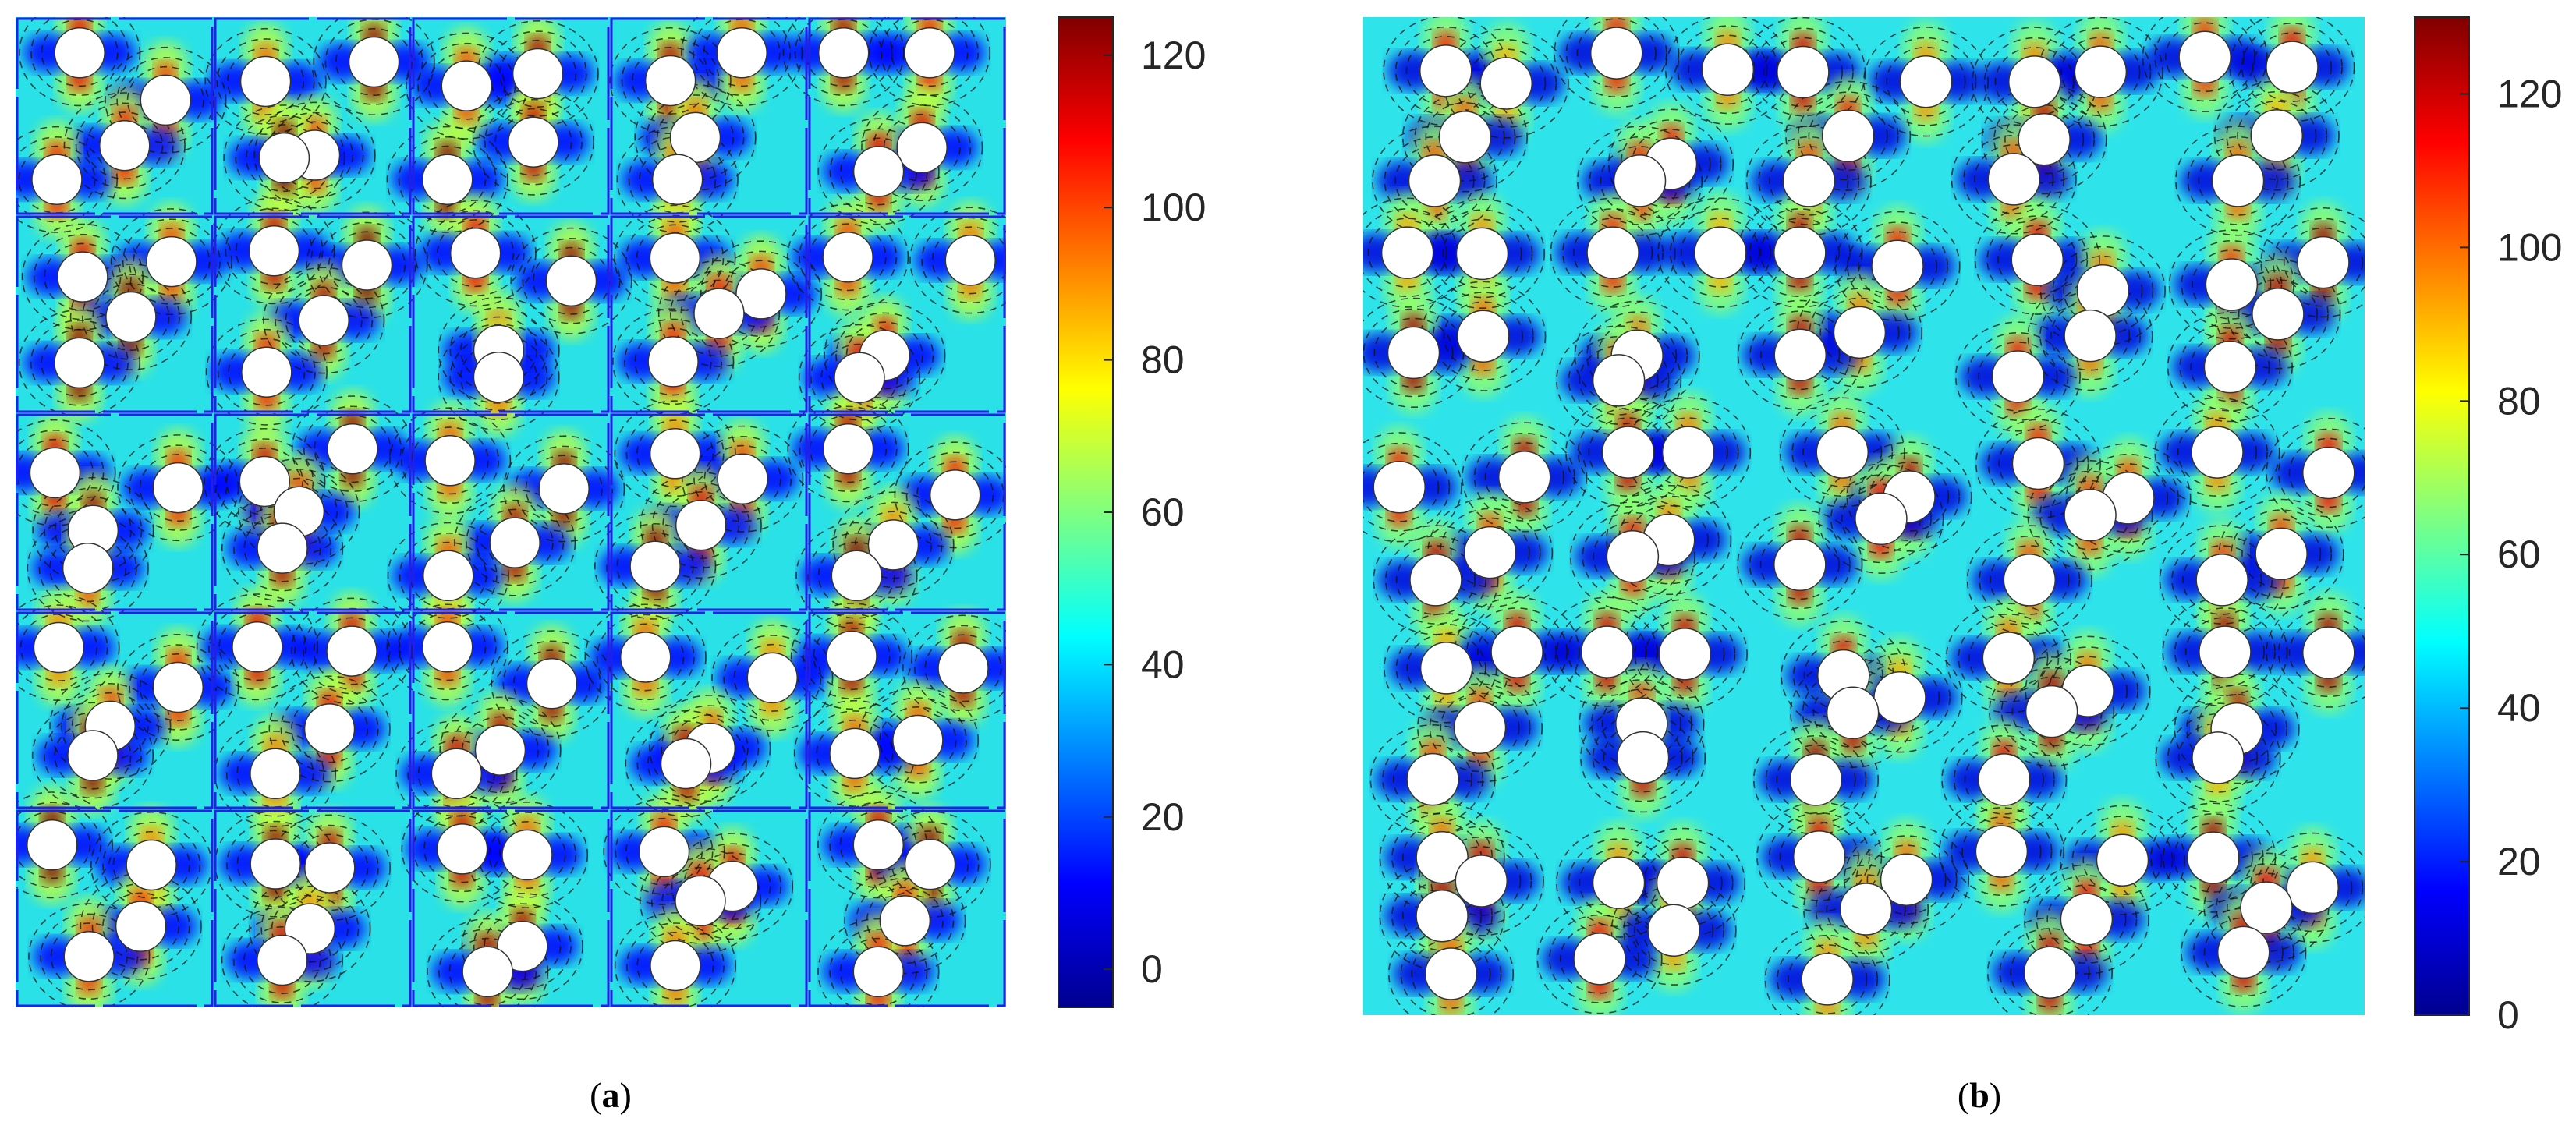 Image resolution: width=2576 pixels, height=1136 pixels. I want to click on colorbar-a: 0 20 40 60 80 100 120, so click(1132, 512).